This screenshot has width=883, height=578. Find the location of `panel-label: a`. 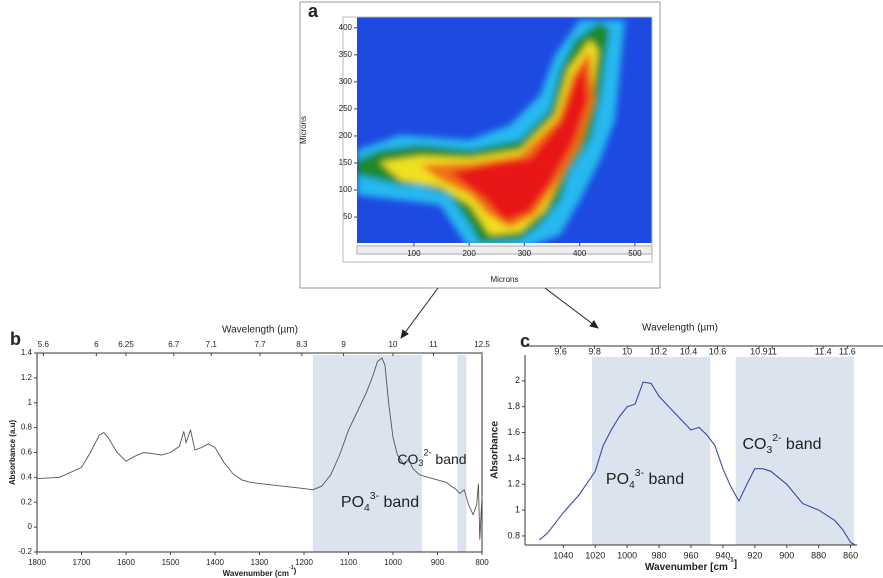

panel-label: a is located at coordinates (313, 11).